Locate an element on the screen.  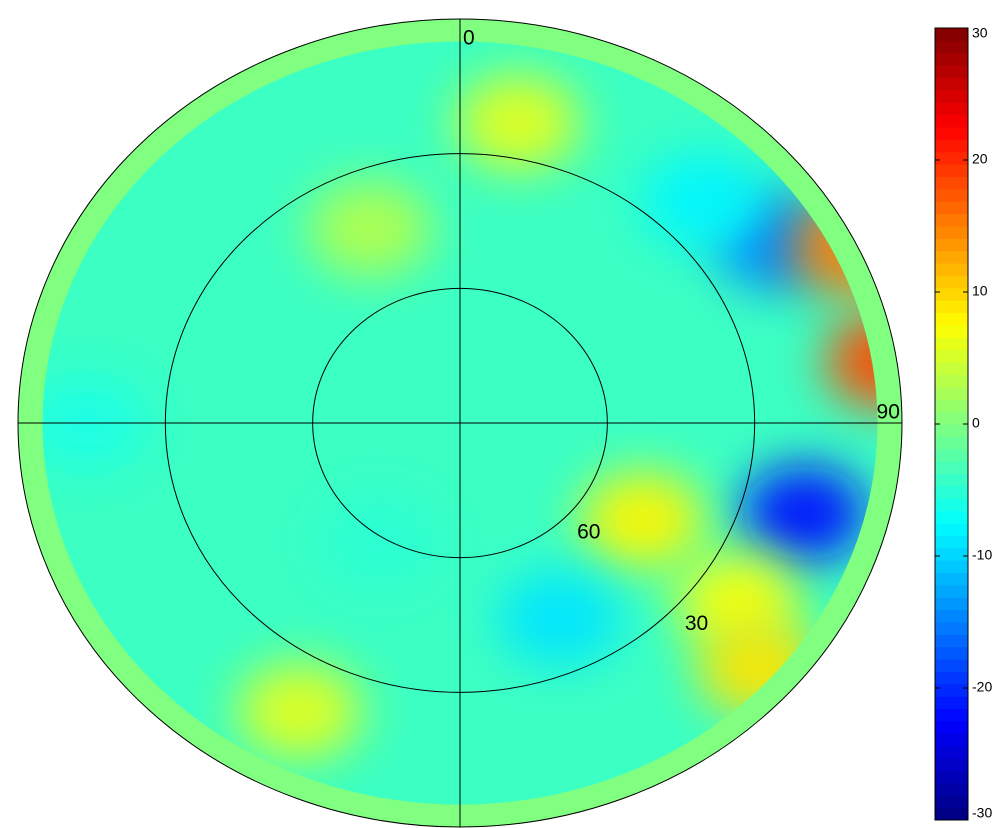
elevation-label: 60 is located at coordinates (588, 531).